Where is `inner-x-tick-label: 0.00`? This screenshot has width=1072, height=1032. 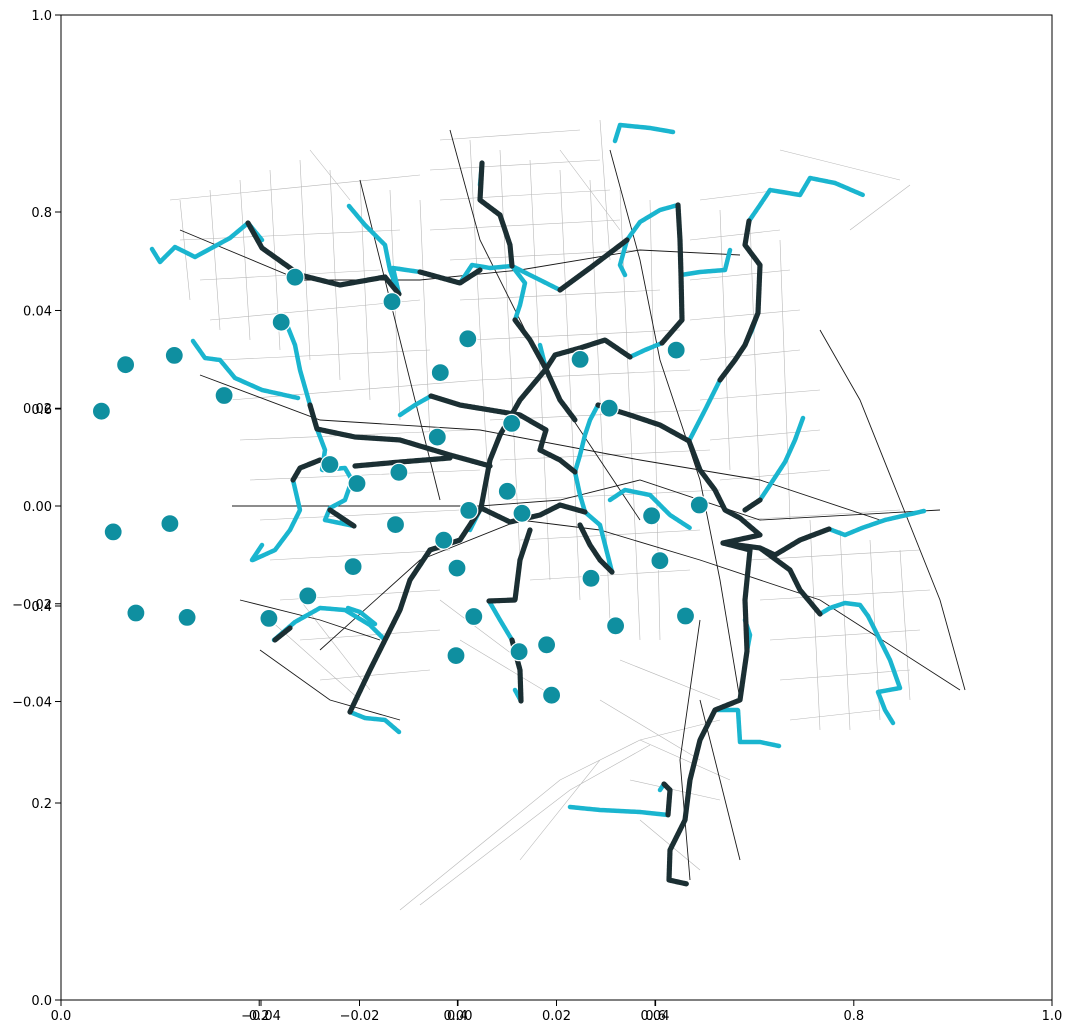 inner-x-tick-label: 0.00 is located at coordinates (458, 1016).